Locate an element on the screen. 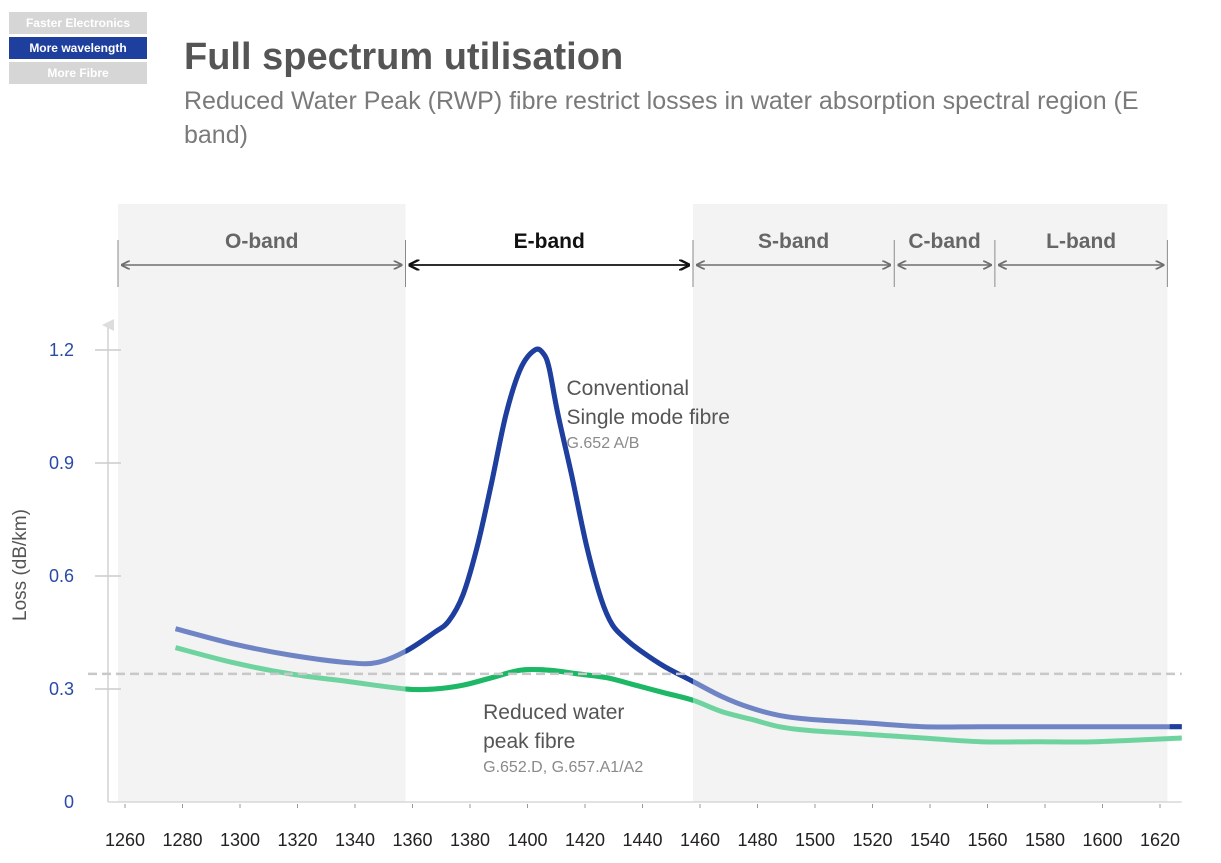  series-line-rwp-eband is located at coordinates (549, 684).